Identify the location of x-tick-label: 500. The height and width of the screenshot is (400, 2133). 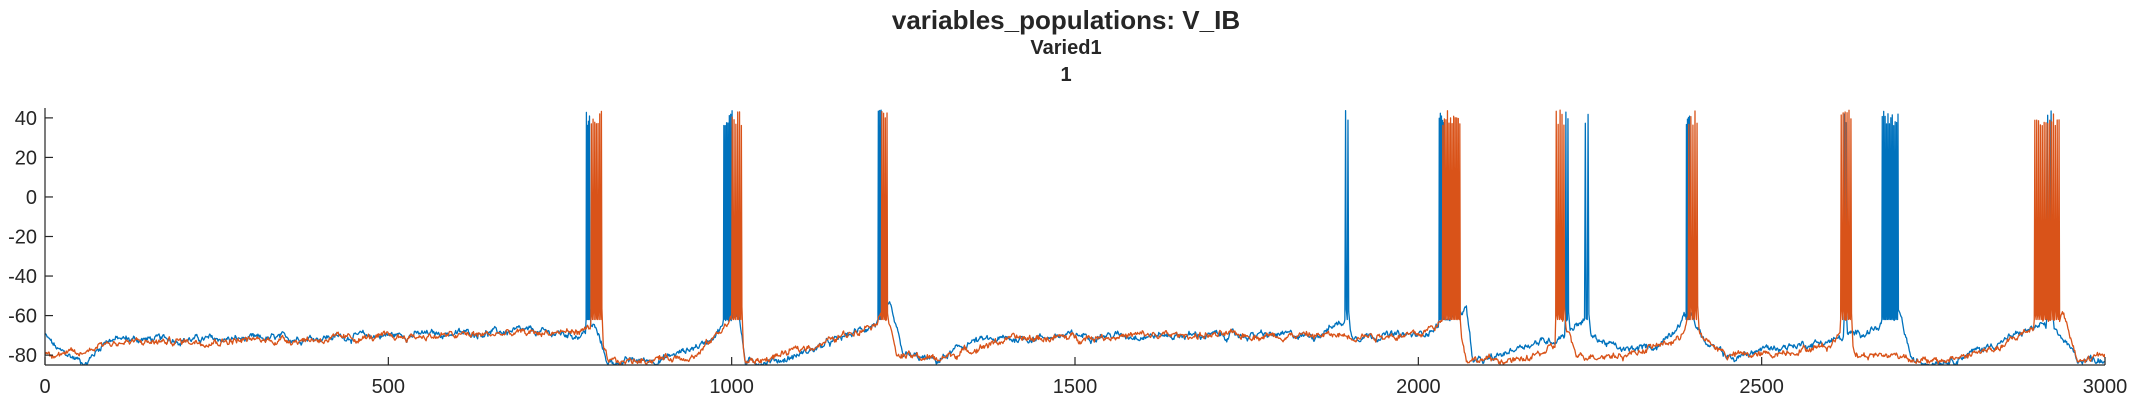
(388, 387).